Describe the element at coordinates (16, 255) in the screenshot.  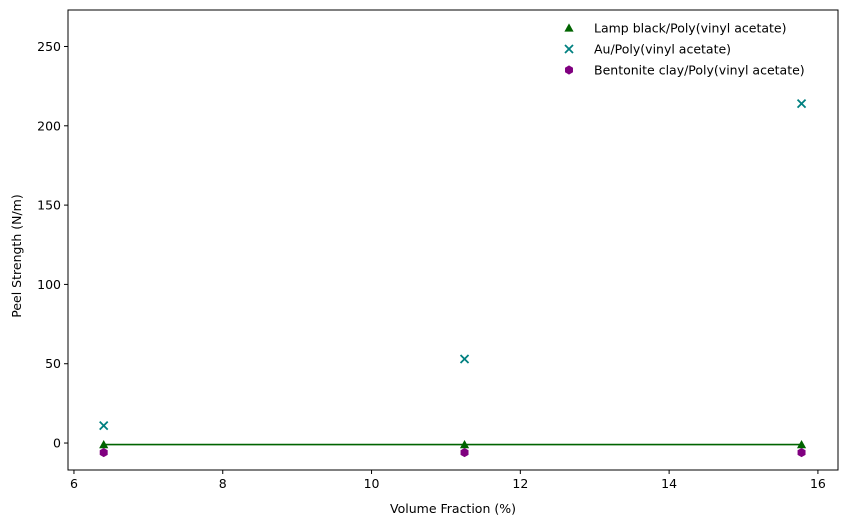
I see `y-axis-label: Peel Strength (N/m)` at that location.